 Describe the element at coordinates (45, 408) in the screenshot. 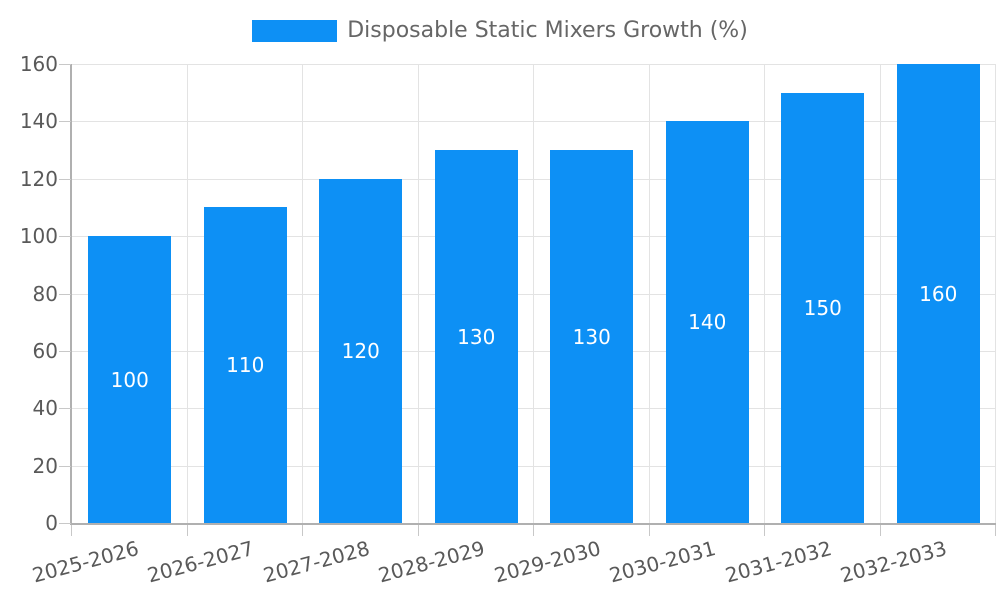

I see `y-tick-label: 40` at that location.